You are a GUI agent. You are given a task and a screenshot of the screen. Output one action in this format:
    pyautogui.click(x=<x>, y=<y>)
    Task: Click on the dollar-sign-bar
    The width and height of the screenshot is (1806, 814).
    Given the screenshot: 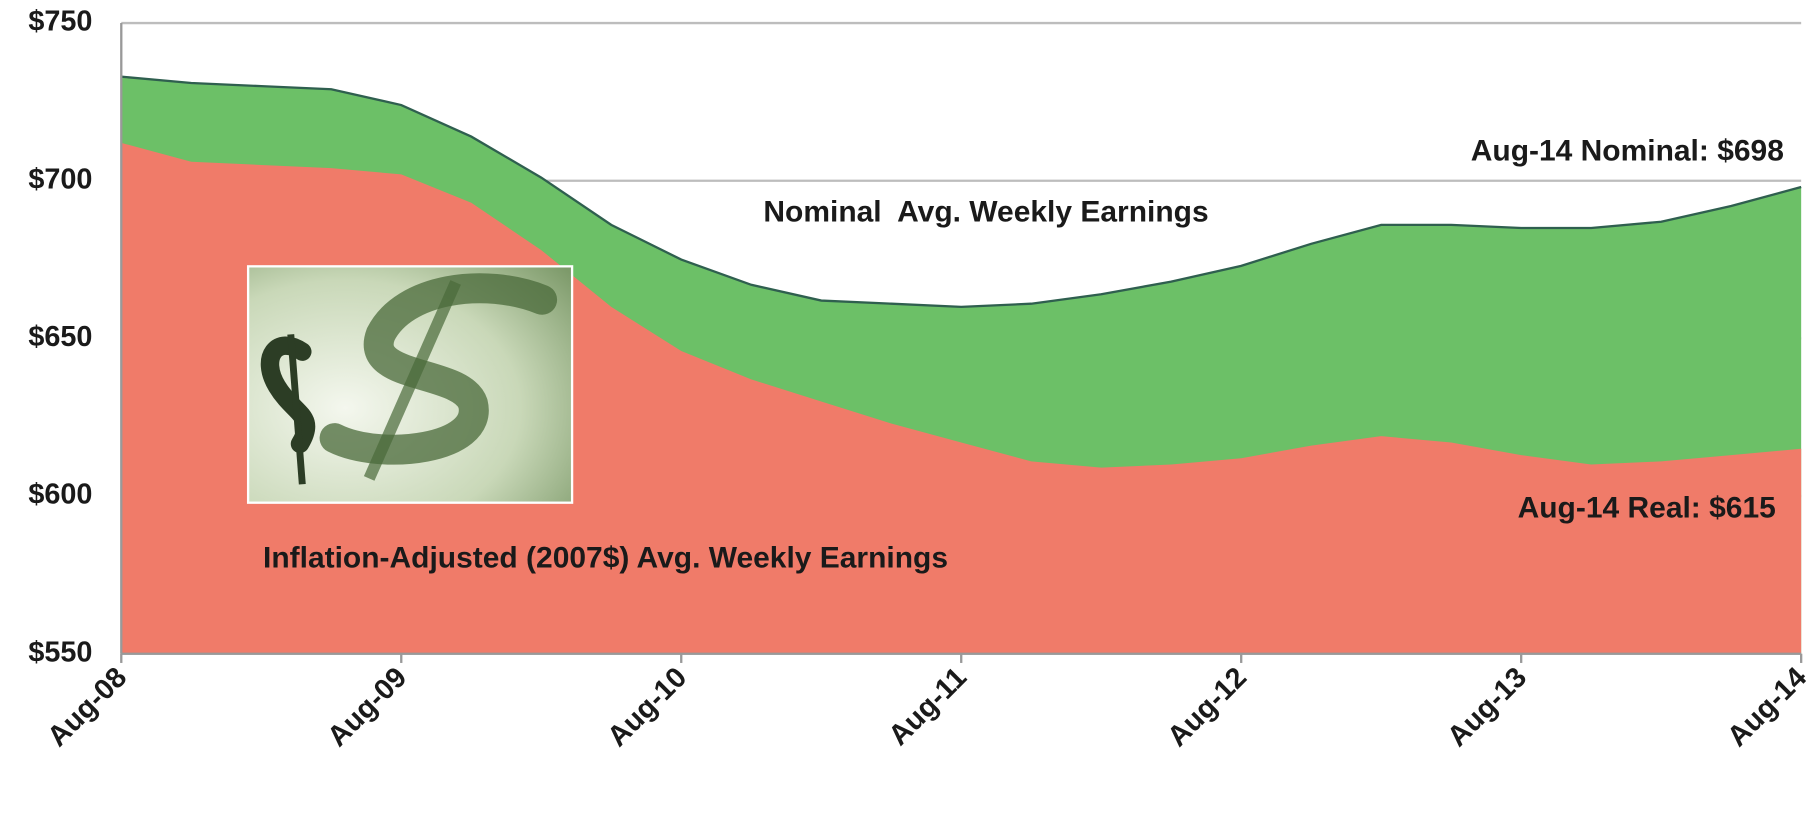 What is the action you would take?
    pyautogui.click(x=296, y=409)
    